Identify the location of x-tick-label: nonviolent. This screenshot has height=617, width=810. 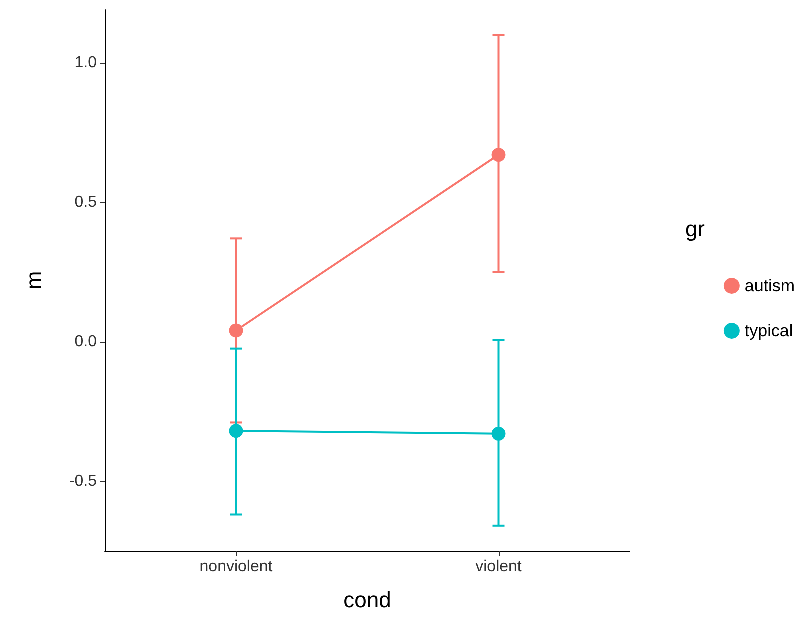
(237, 567).